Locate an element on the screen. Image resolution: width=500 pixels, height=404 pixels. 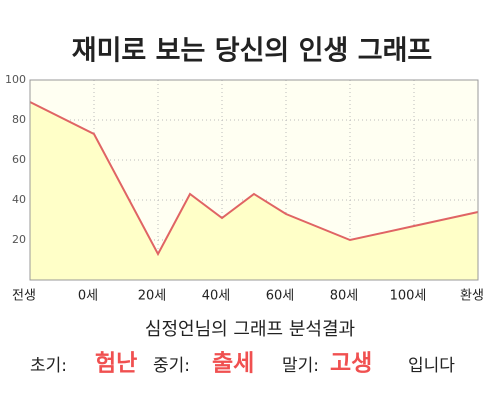
chart-title: 재미로 보는 당신의 인생 그래프 is located at coordinates (252, 51).